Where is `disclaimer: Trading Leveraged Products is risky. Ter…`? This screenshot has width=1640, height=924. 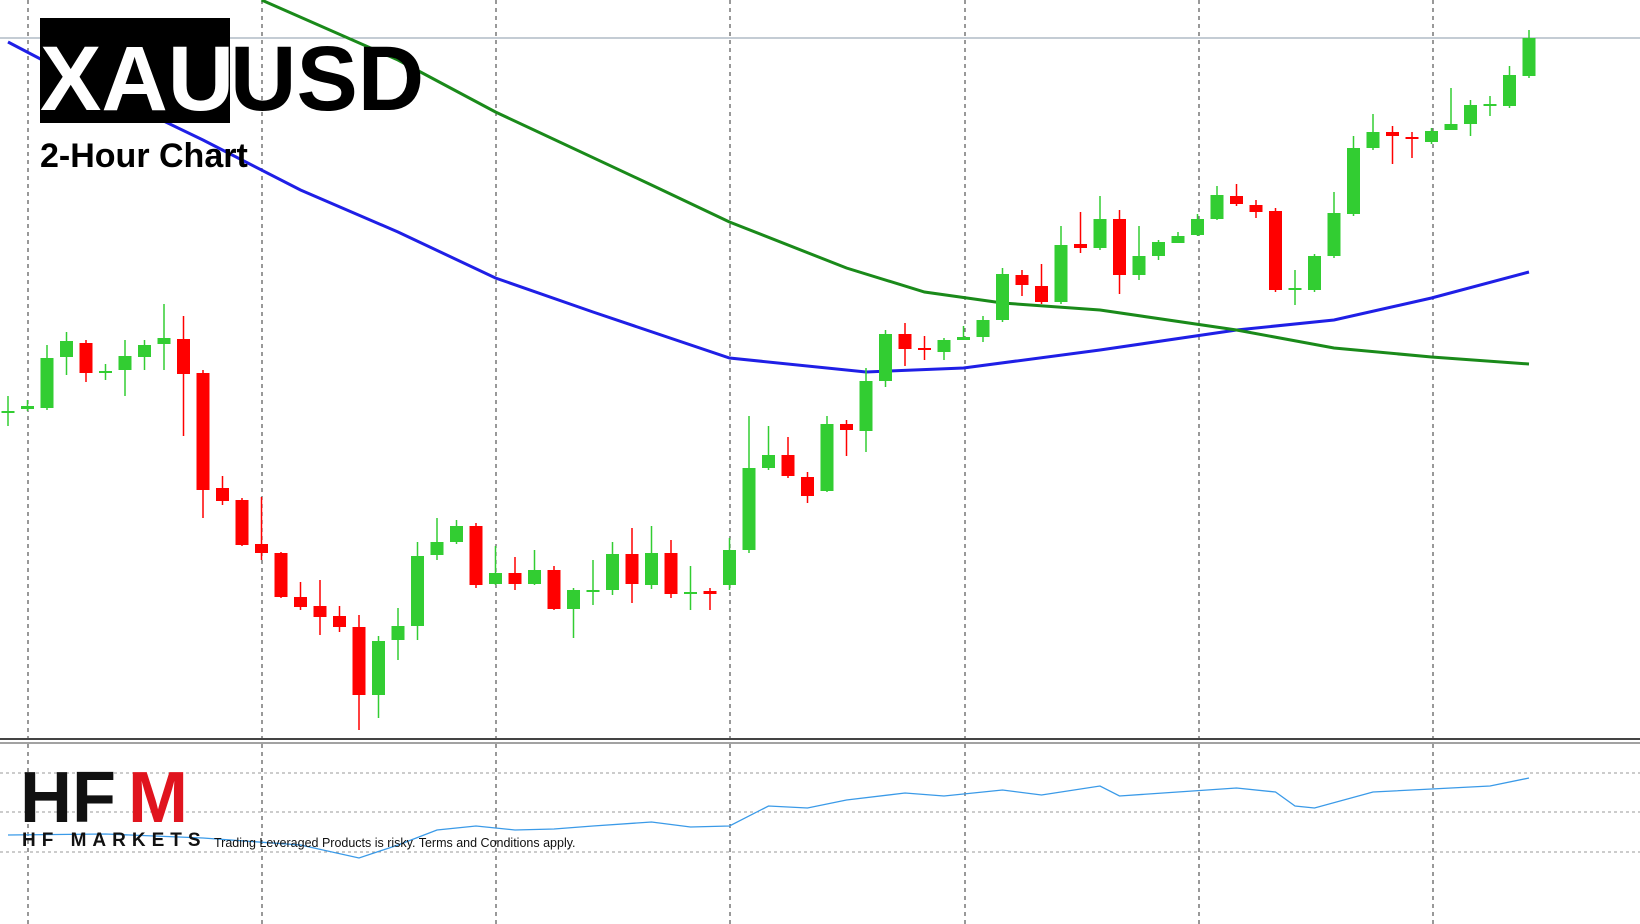 disclaimer: Trading Leveraged Products is risky. Ter… is located at coordinates (395, 843).